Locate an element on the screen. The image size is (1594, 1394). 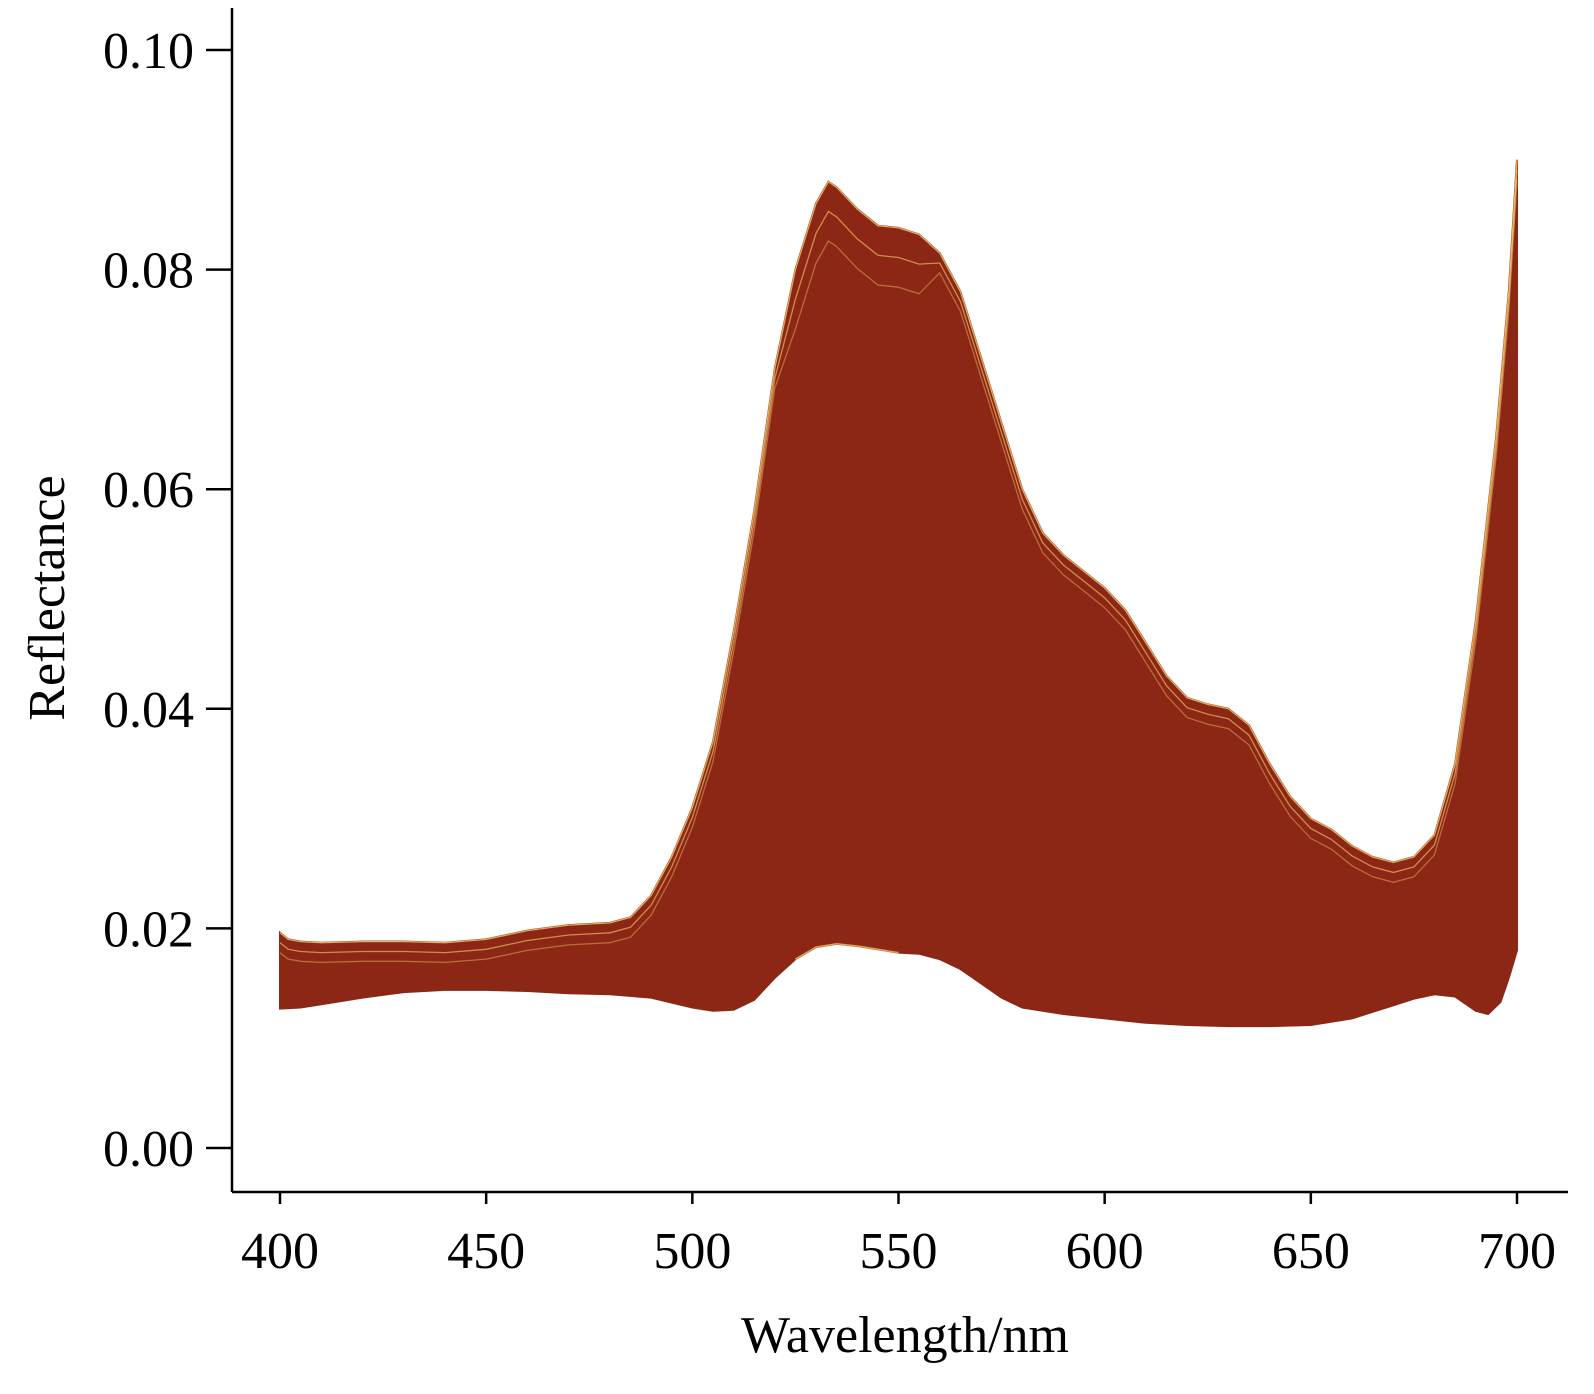
x-tick-label: 400 is located at coordinates (280, 1251).